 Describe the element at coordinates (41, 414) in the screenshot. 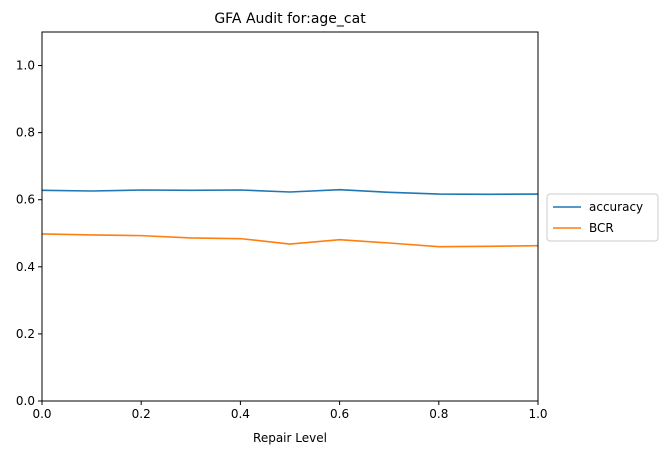

I see `x-tick-label: 0.0` at that location.